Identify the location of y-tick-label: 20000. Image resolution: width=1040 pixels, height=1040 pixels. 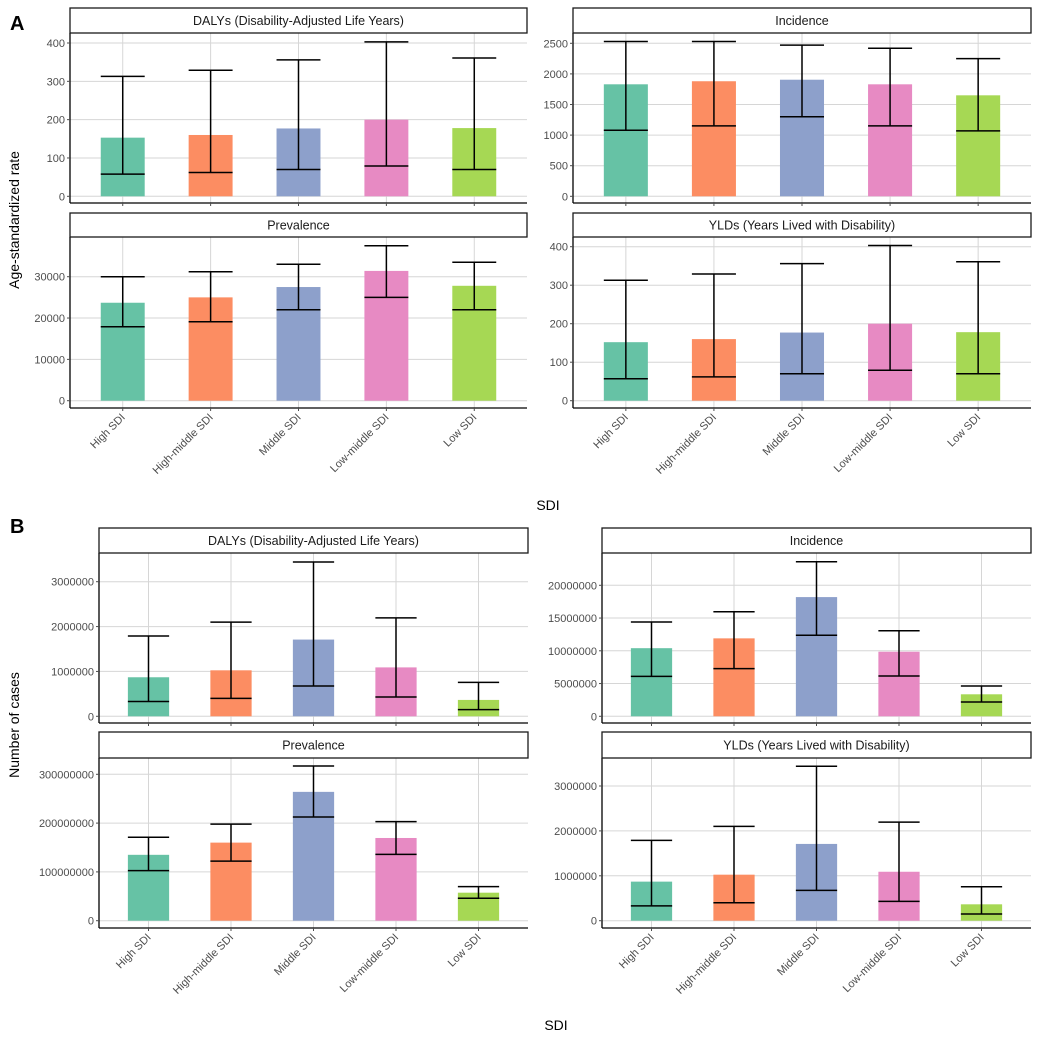
(49, 319).